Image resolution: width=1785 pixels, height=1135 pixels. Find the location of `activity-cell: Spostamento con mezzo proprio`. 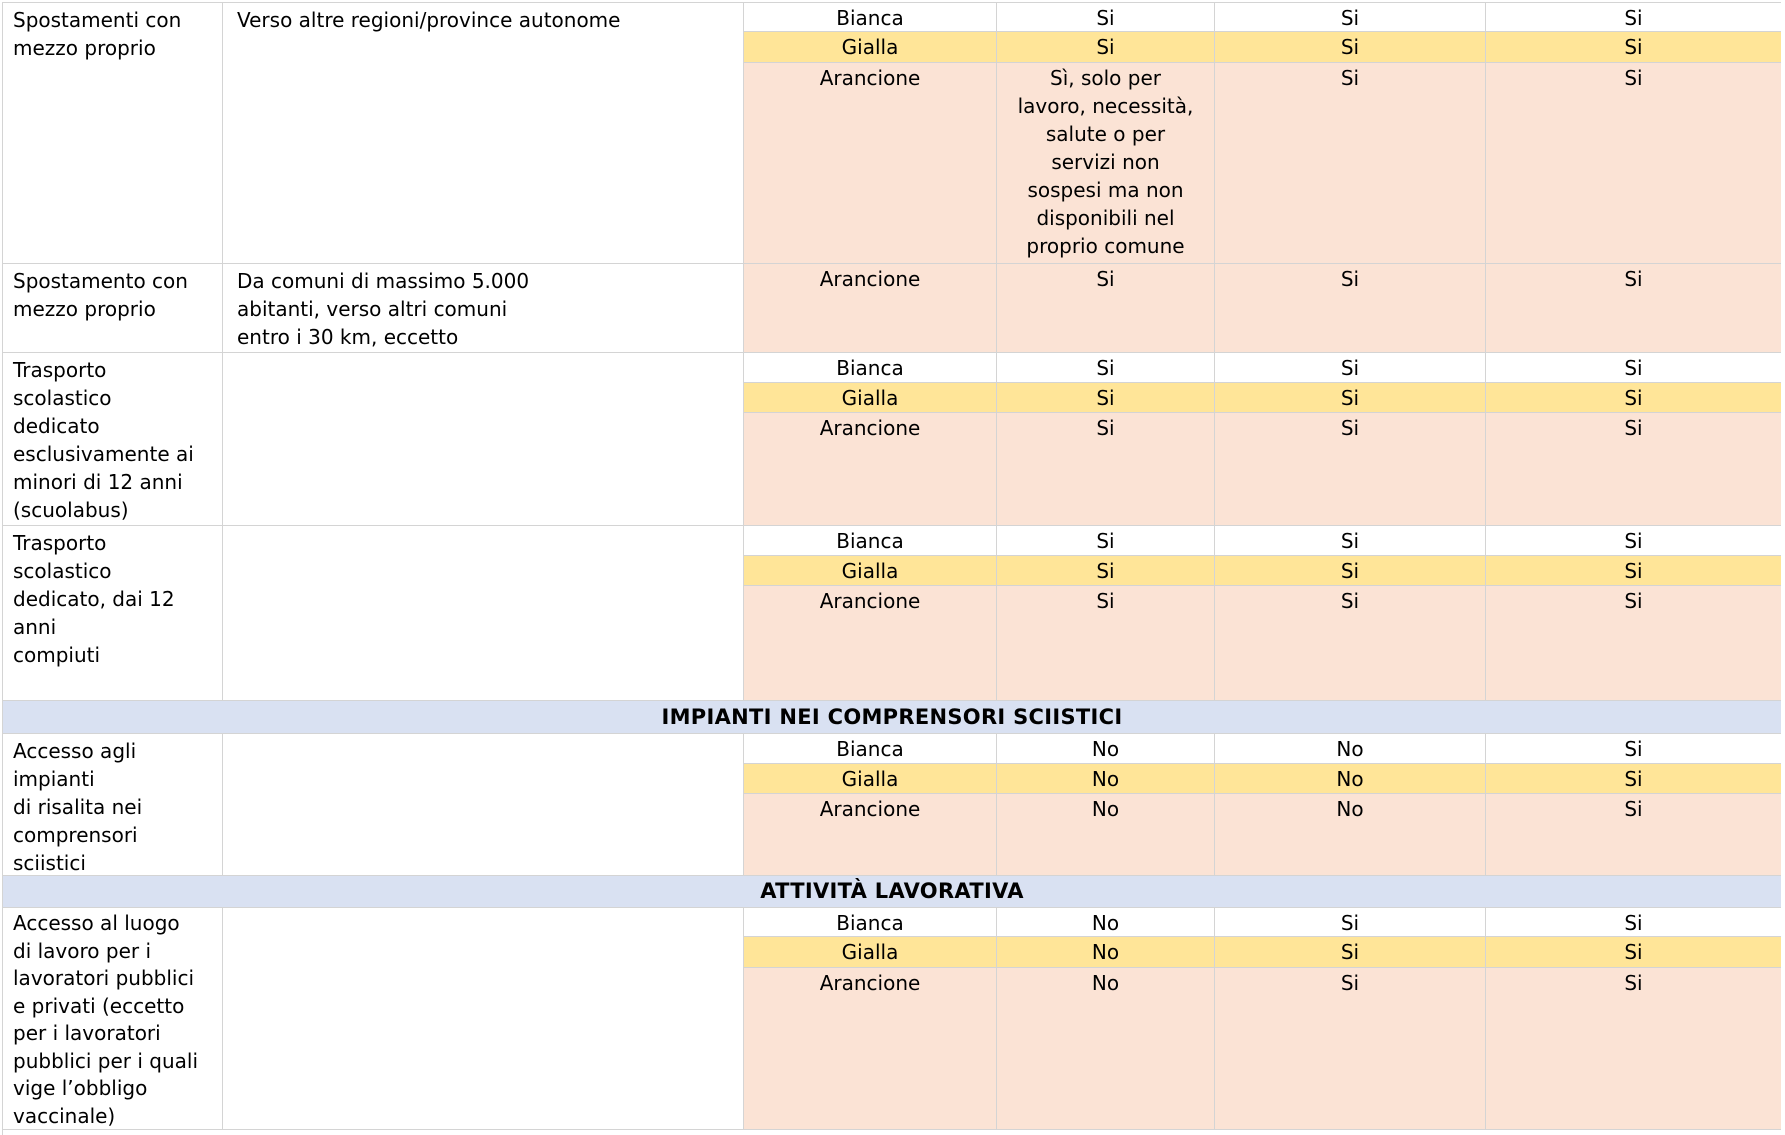

activity-cell: Spostamento con mezzo proprio is located at coordinates (113, 308).